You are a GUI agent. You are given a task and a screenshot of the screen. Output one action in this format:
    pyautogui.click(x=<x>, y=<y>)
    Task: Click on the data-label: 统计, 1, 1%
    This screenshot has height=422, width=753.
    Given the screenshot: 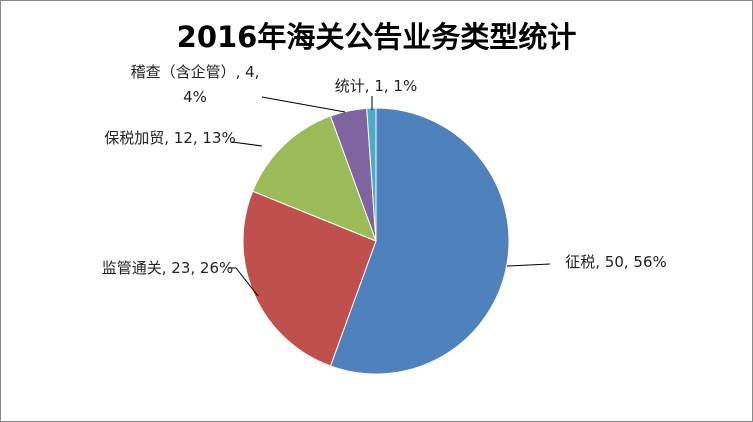 What is the action you would take?
    pyautogui.click(x=376, y=86)
    